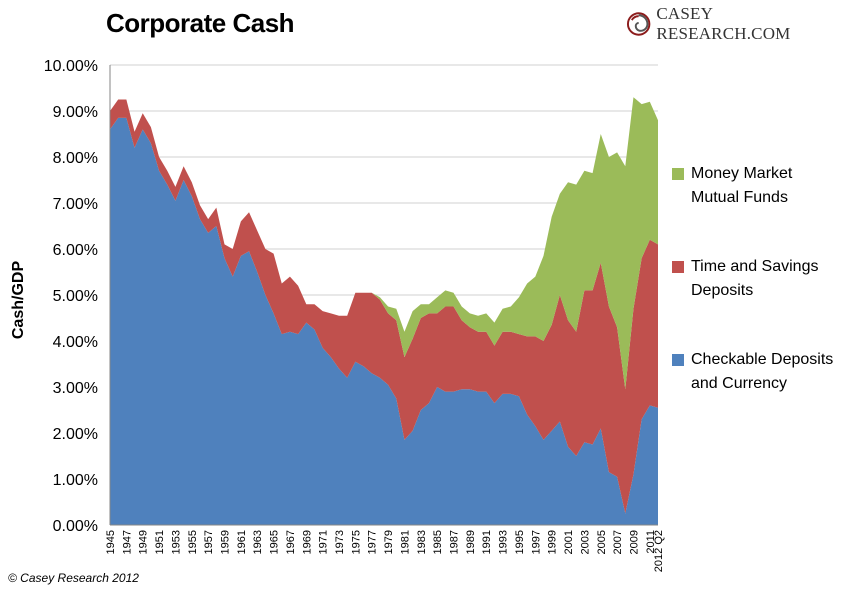 The width and height of the screenshot is (846, 591). What do you see at coordinates (651, 542) in the screenshot?
I see `x-tick-label: 2011` at bounding box center [651, 542].